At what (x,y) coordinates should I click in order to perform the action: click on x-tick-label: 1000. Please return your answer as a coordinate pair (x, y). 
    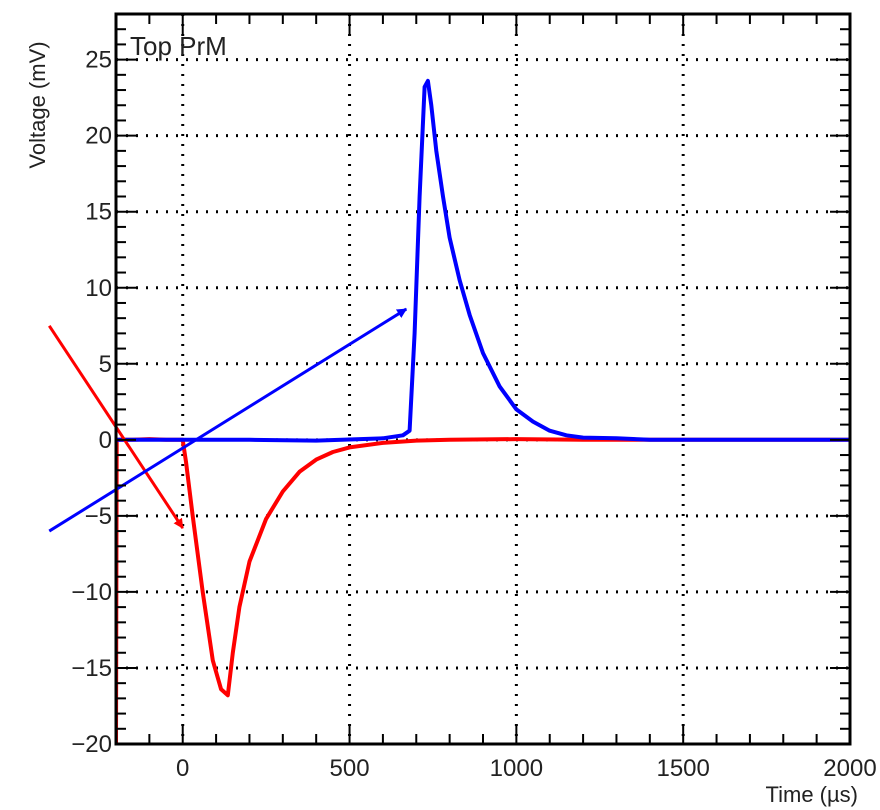
    Looking at the image, I should click on (516, 768).